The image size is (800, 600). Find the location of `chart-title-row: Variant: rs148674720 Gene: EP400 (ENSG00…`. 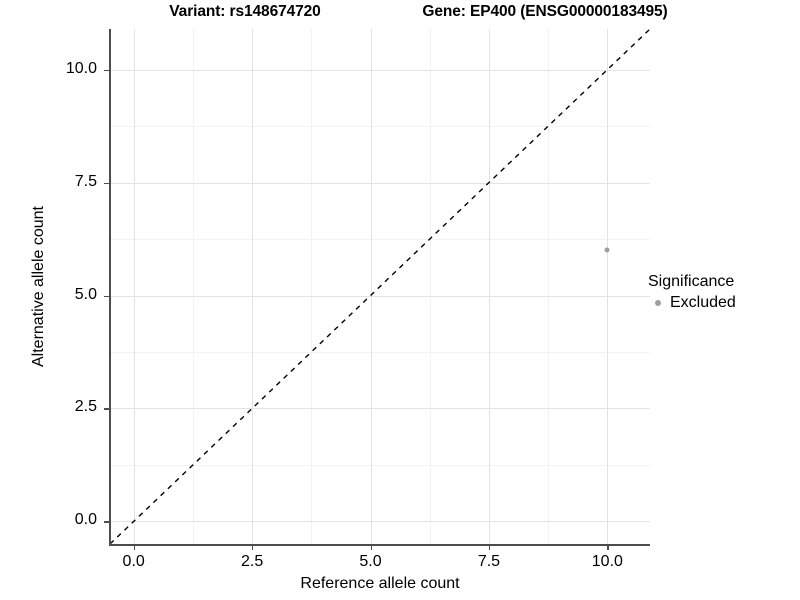

chart-title-row: Variant: rs148674720 Gene: EP400 (ENSG00… is located at coordinates (400, 14).